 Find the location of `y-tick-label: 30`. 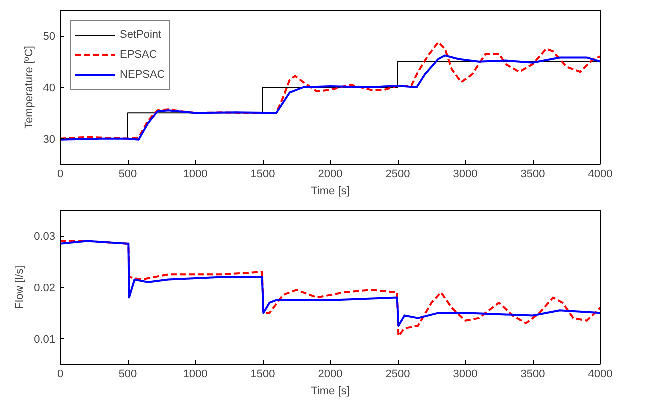

y-tick-label: 30 is located at coordinates (49, 140).